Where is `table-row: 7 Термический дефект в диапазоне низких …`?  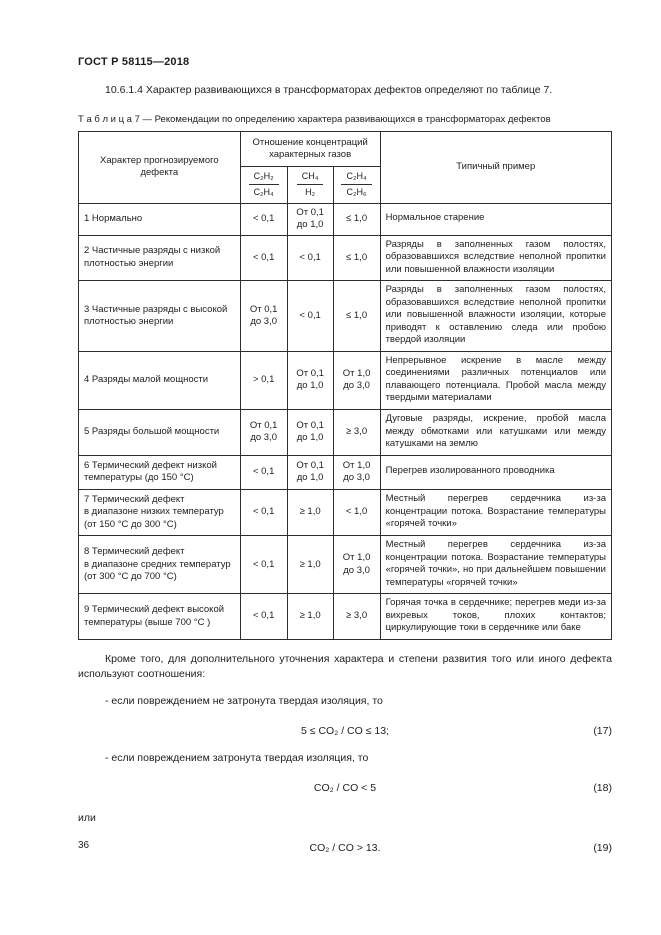
table-row: 7 Термический дефект в диапазоне низких … is located at coordinates (345, 512).